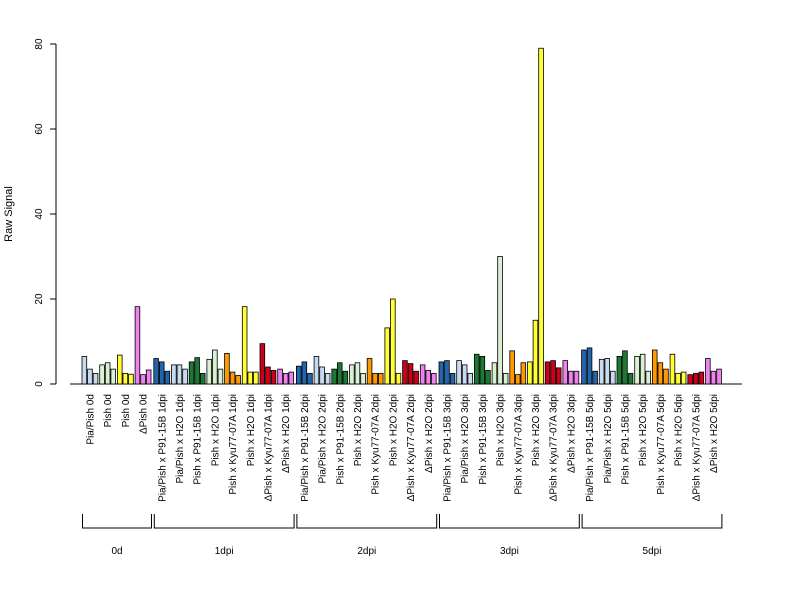 This screenshot has height=600, width=800. Describe the element at coordinates (509, 551) in the screenshot. I see `group-label: 3dpi` at that location.